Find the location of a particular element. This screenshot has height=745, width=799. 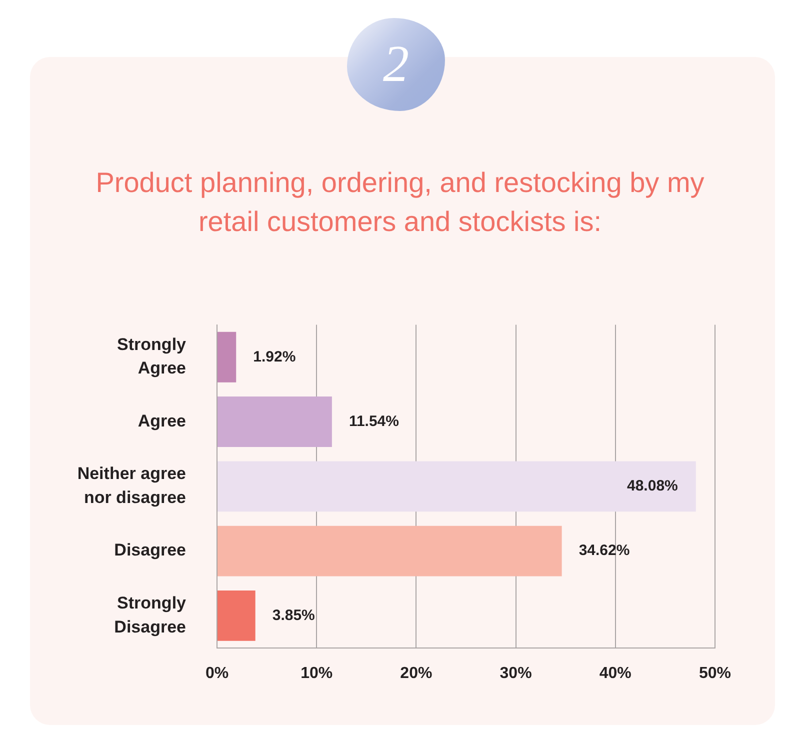

data-label: 11.54% is located at coordinates (373, 421).